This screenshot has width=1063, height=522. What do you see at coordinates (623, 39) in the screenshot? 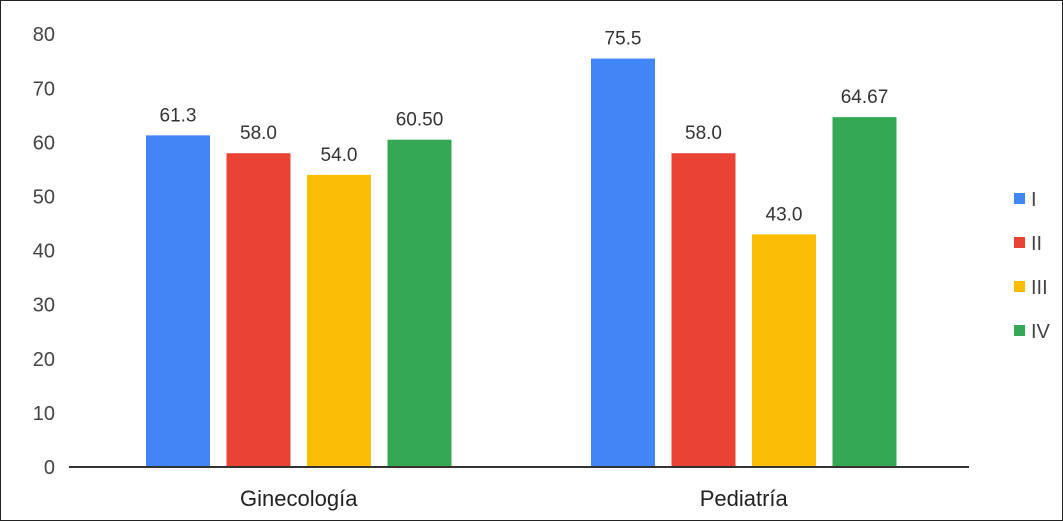
I see `data-label: 75.5` at bounding box center [623, 39].